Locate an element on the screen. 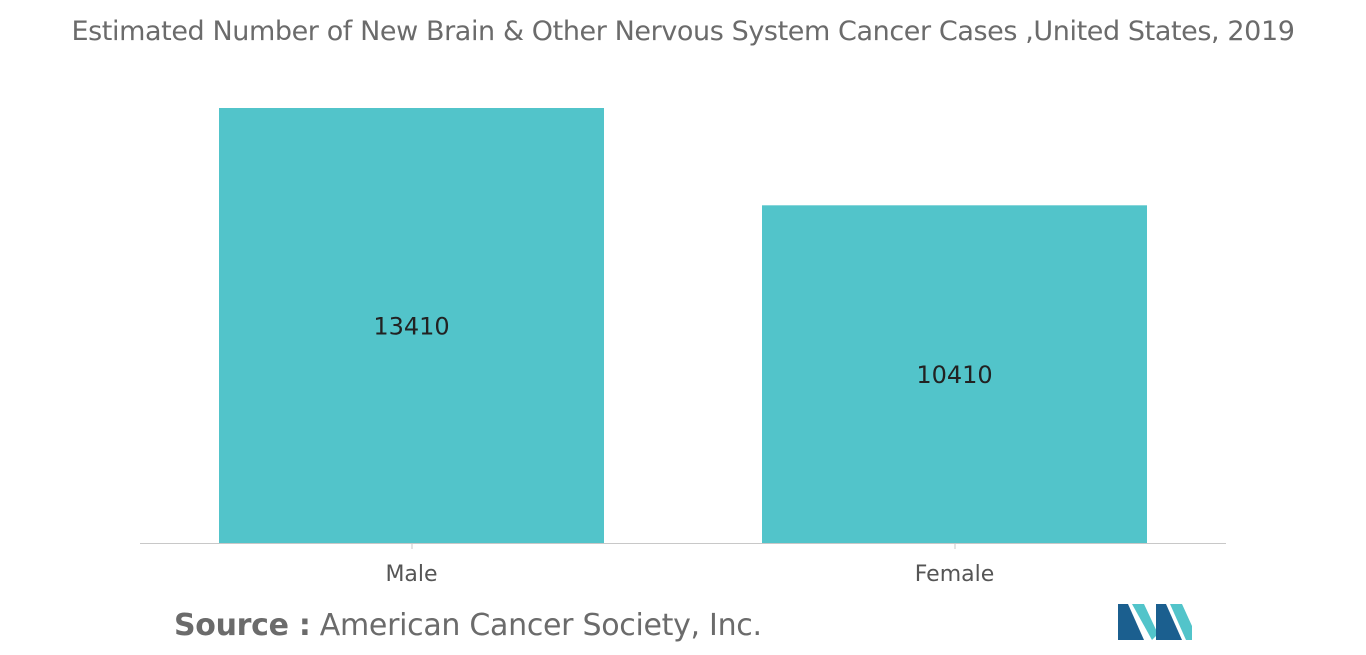  source-label: Source : is located at coordinates (242, 625).